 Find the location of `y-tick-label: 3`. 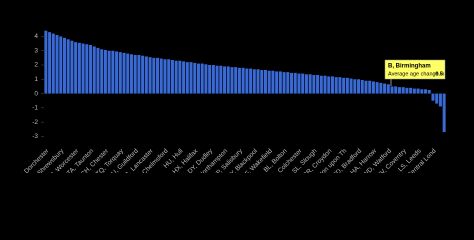

y-tick-label: 3 is located at coordinates (36, 50).